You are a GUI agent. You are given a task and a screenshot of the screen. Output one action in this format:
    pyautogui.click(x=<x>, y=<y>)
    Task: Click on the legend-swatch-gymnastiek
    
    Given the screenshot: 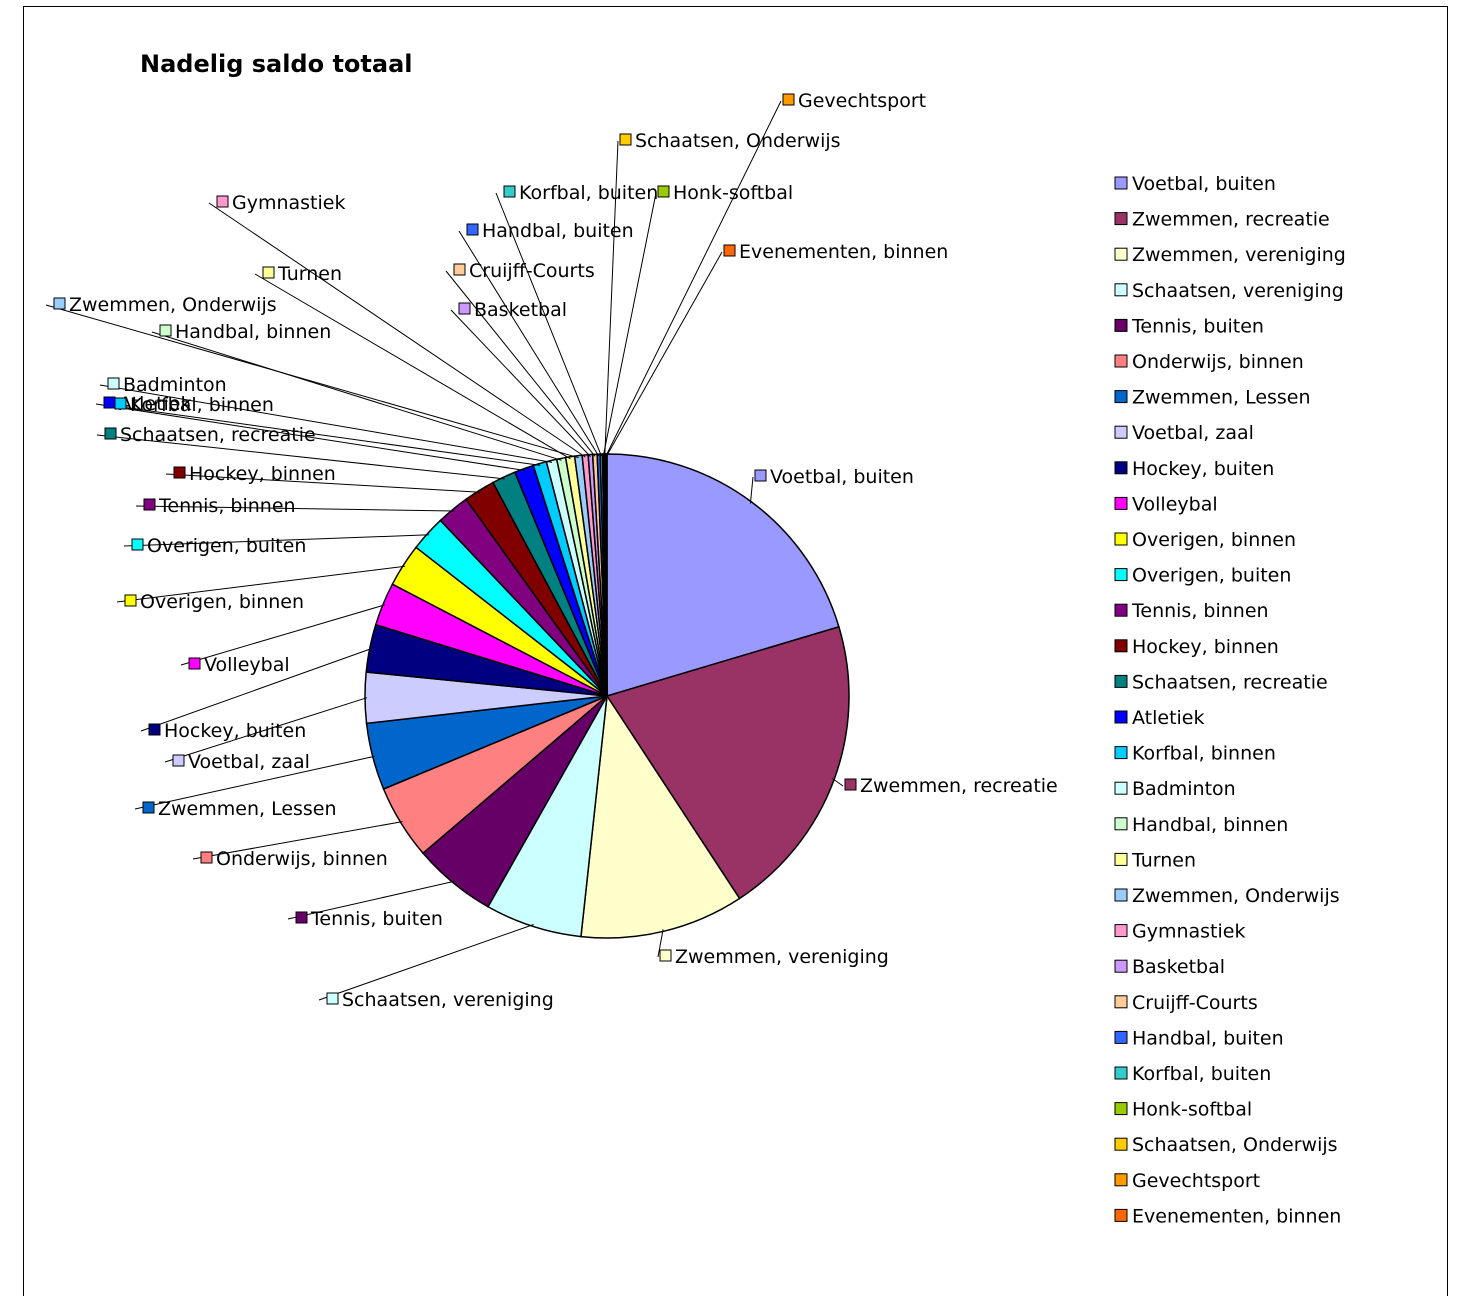 What is the action you would take?
    pyautogui.click(x=1121, y=931)
    